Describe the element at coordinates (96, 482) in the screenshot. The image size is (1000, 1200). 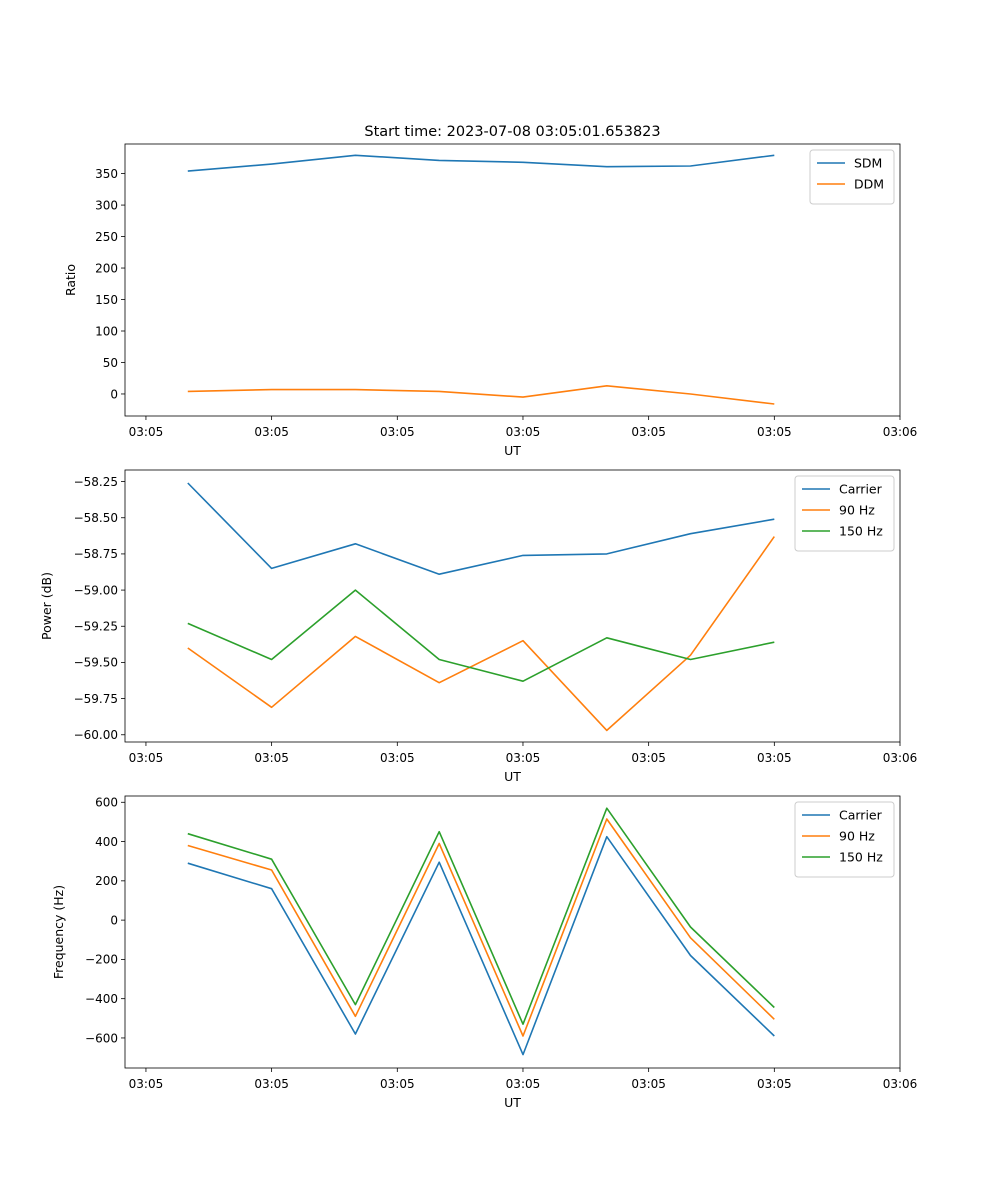
I see `y-tick-label: −58.25` at that location.